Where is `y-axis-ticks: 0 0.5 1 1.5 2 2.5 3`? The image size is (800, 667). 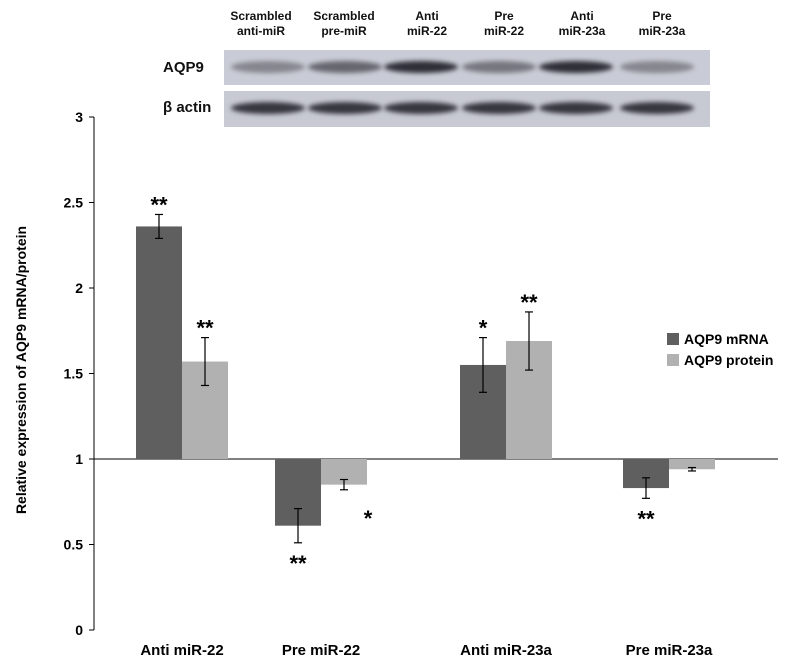 y-axis-ticks: 0 0.5 1 1.5 2 2.5 3 is located at coordinates (79, 373).